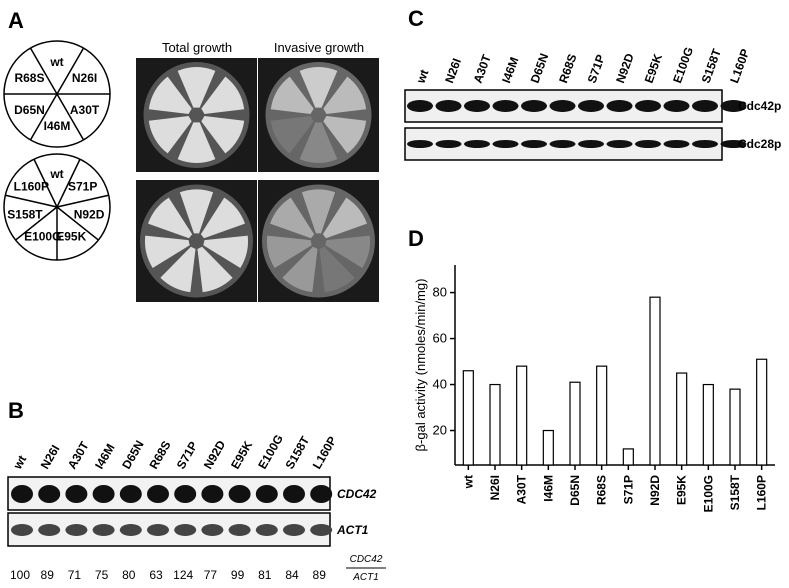 The height and width of the screenshot is (588, 789). What do you see at coordinates (197, 47) in the screenshot?
I see `column-header: Total growth` at bounding box center [197, 47].